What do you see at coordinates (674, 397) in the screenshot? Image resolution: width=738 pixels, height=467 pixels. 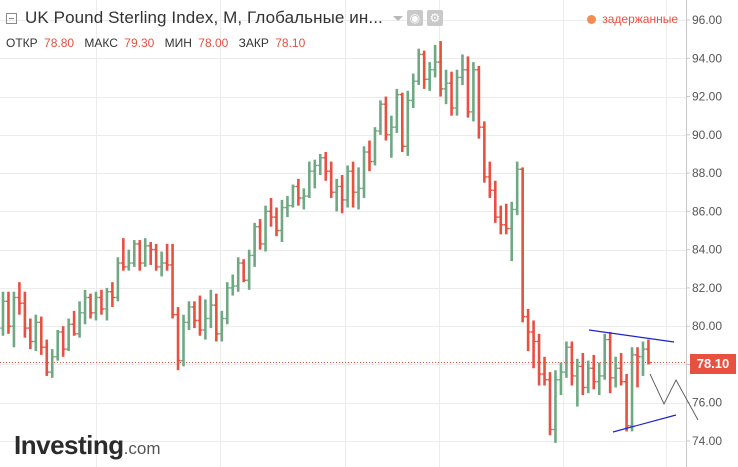 I see `forecast-path` at bounding box center [674, 397].